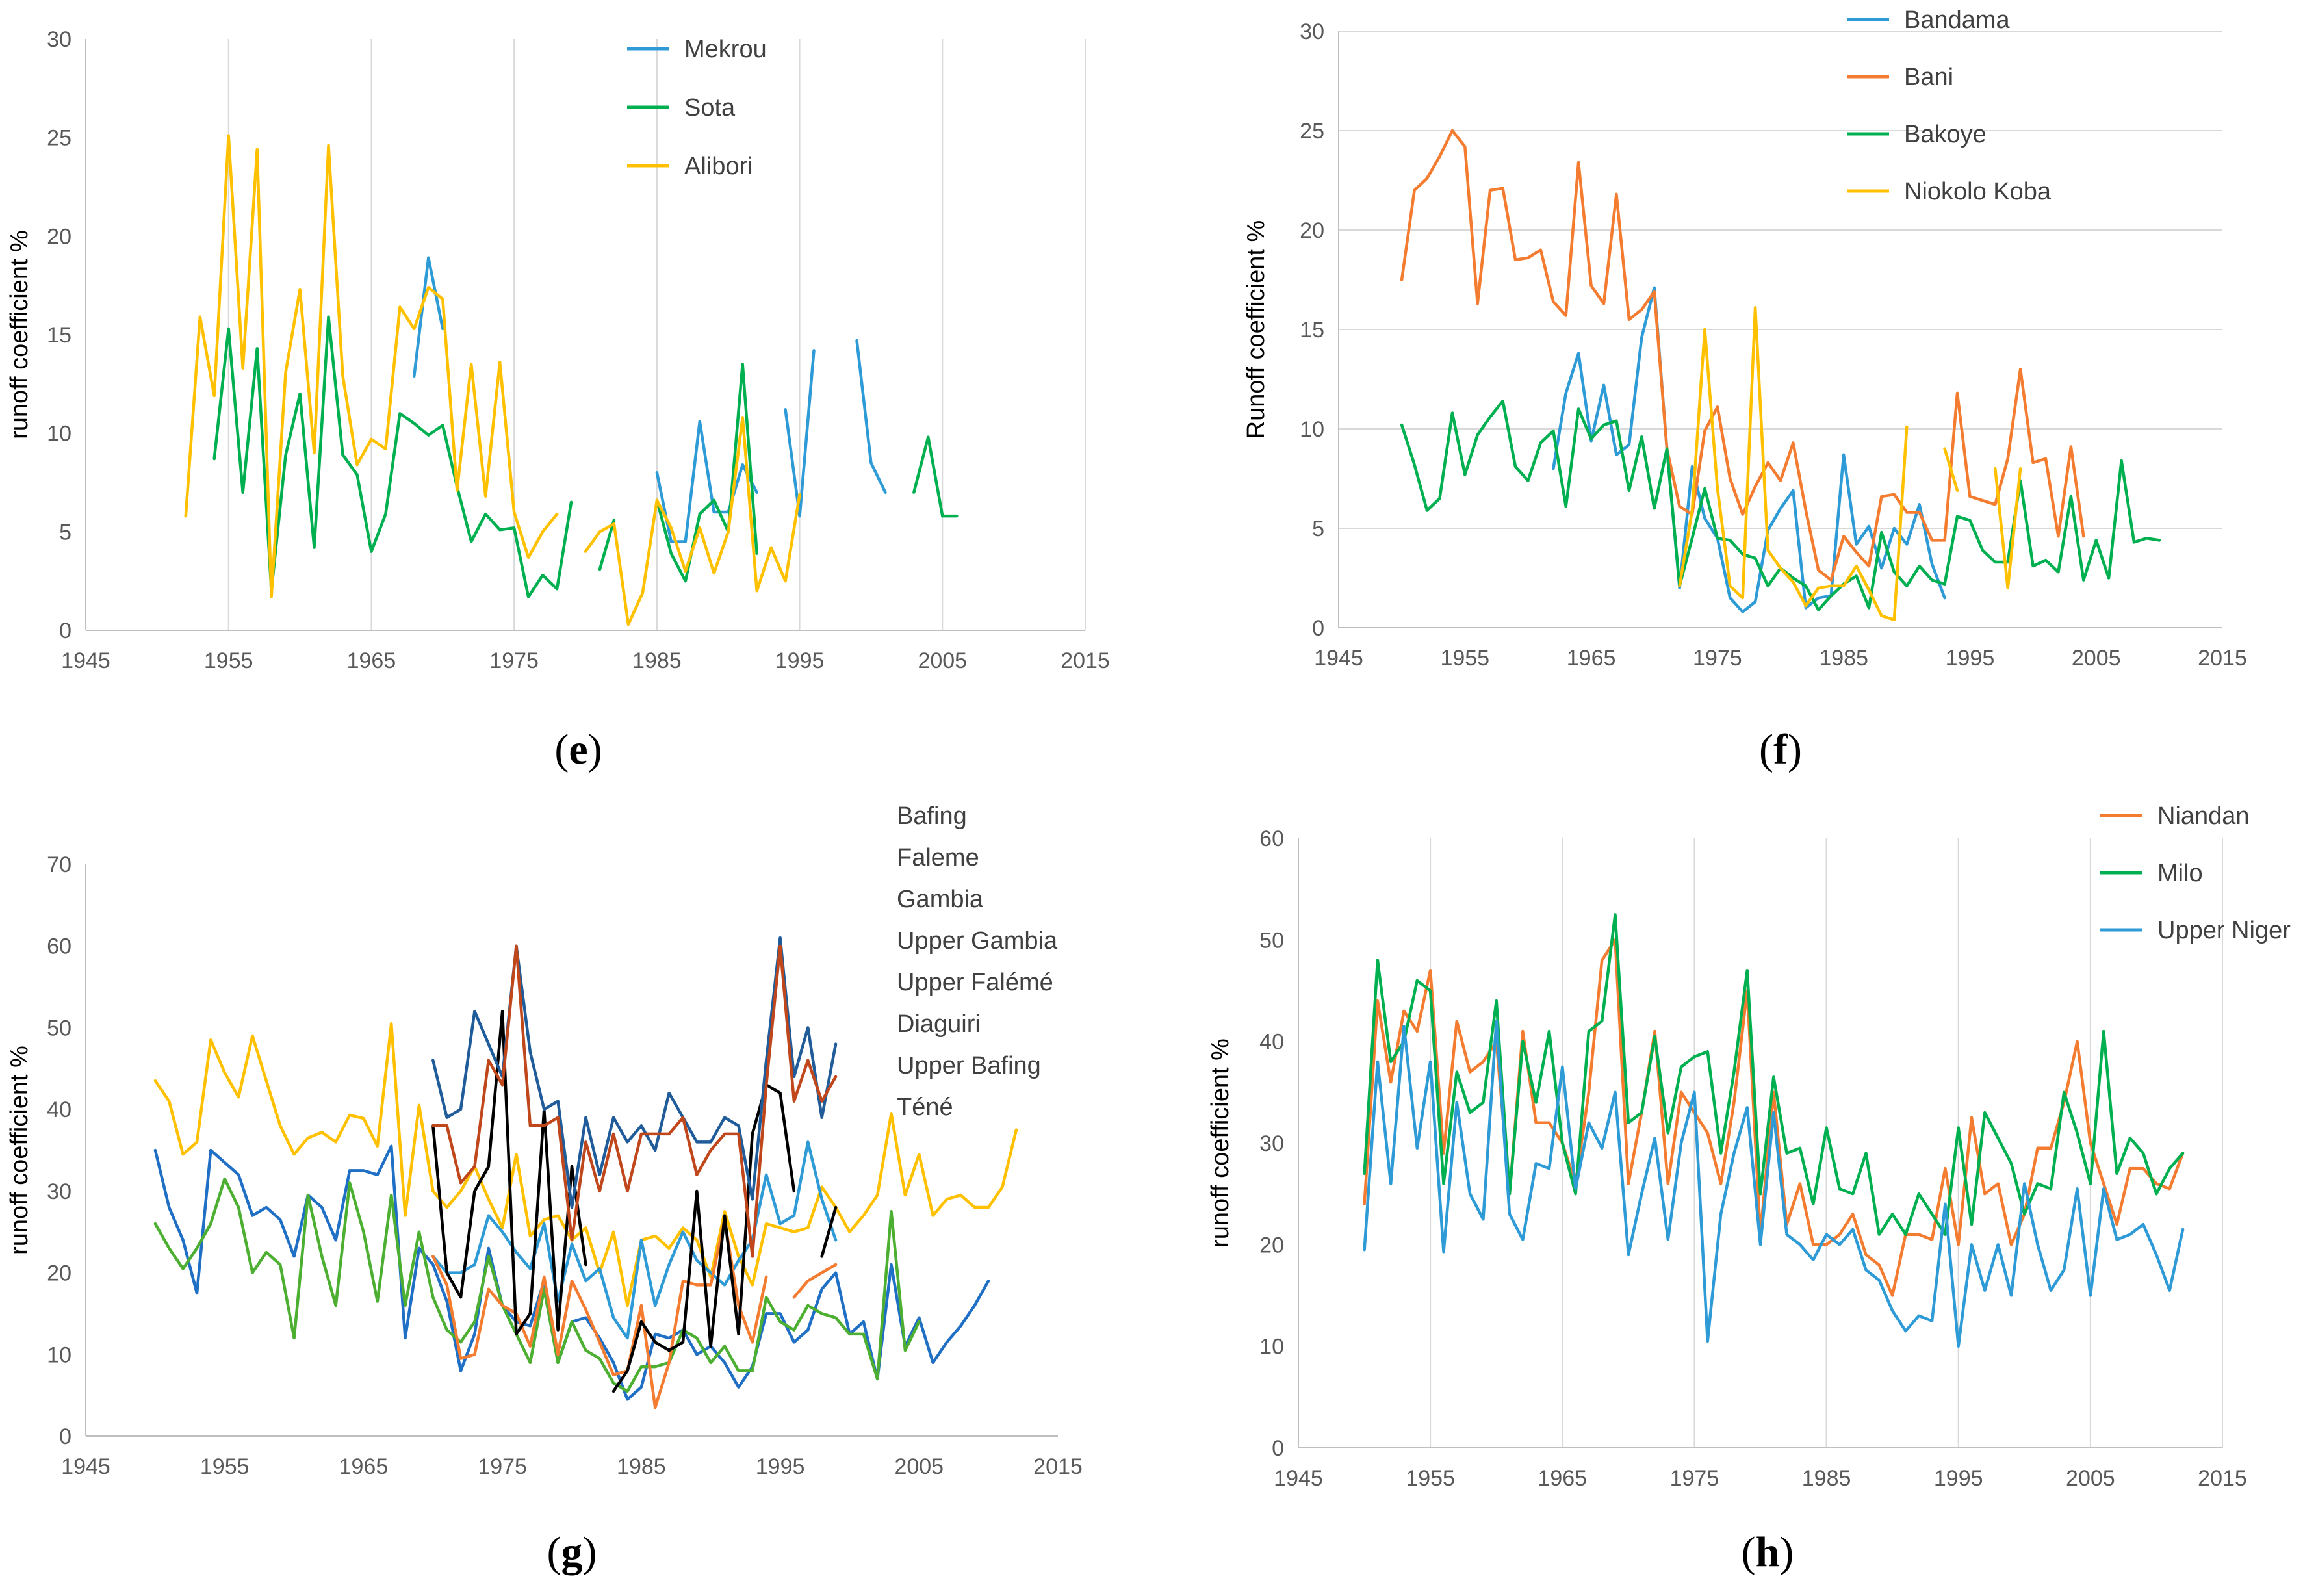 The height and width of the screenshot is (1596, 2316). I want to click on y-tick-label: 70, so click(59, 865).